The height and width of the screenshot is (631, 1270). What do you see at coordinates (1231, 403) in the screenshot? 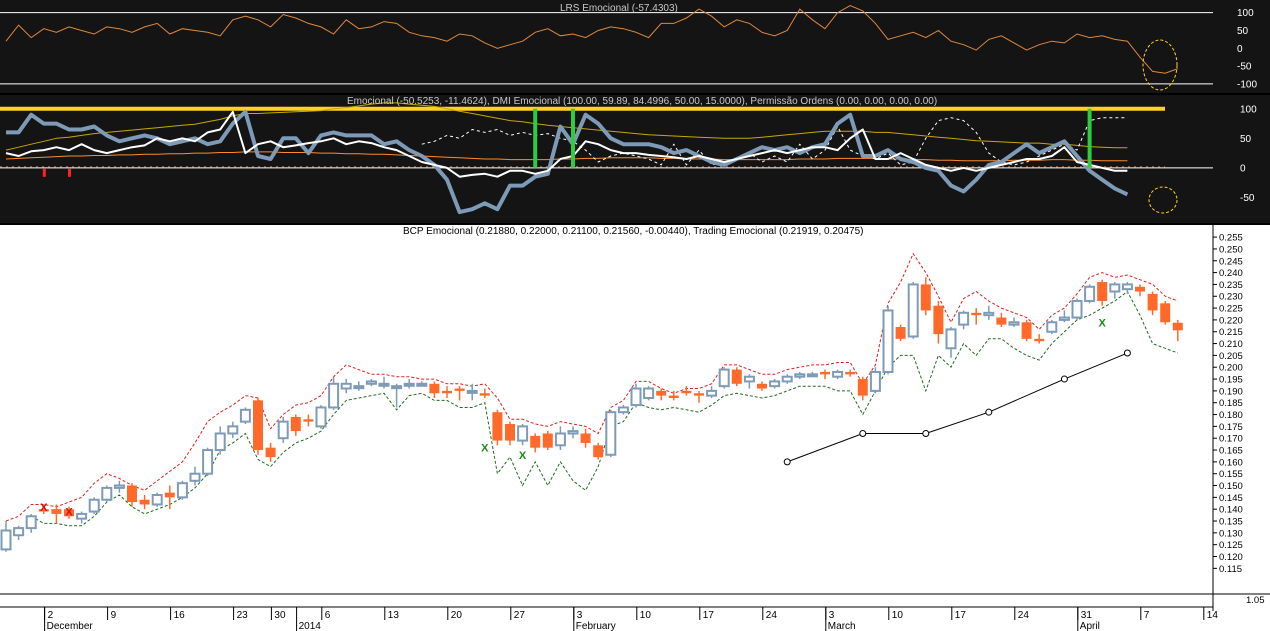
I see `price-tick-label: 0.185` at bounding box center [1231, 403].